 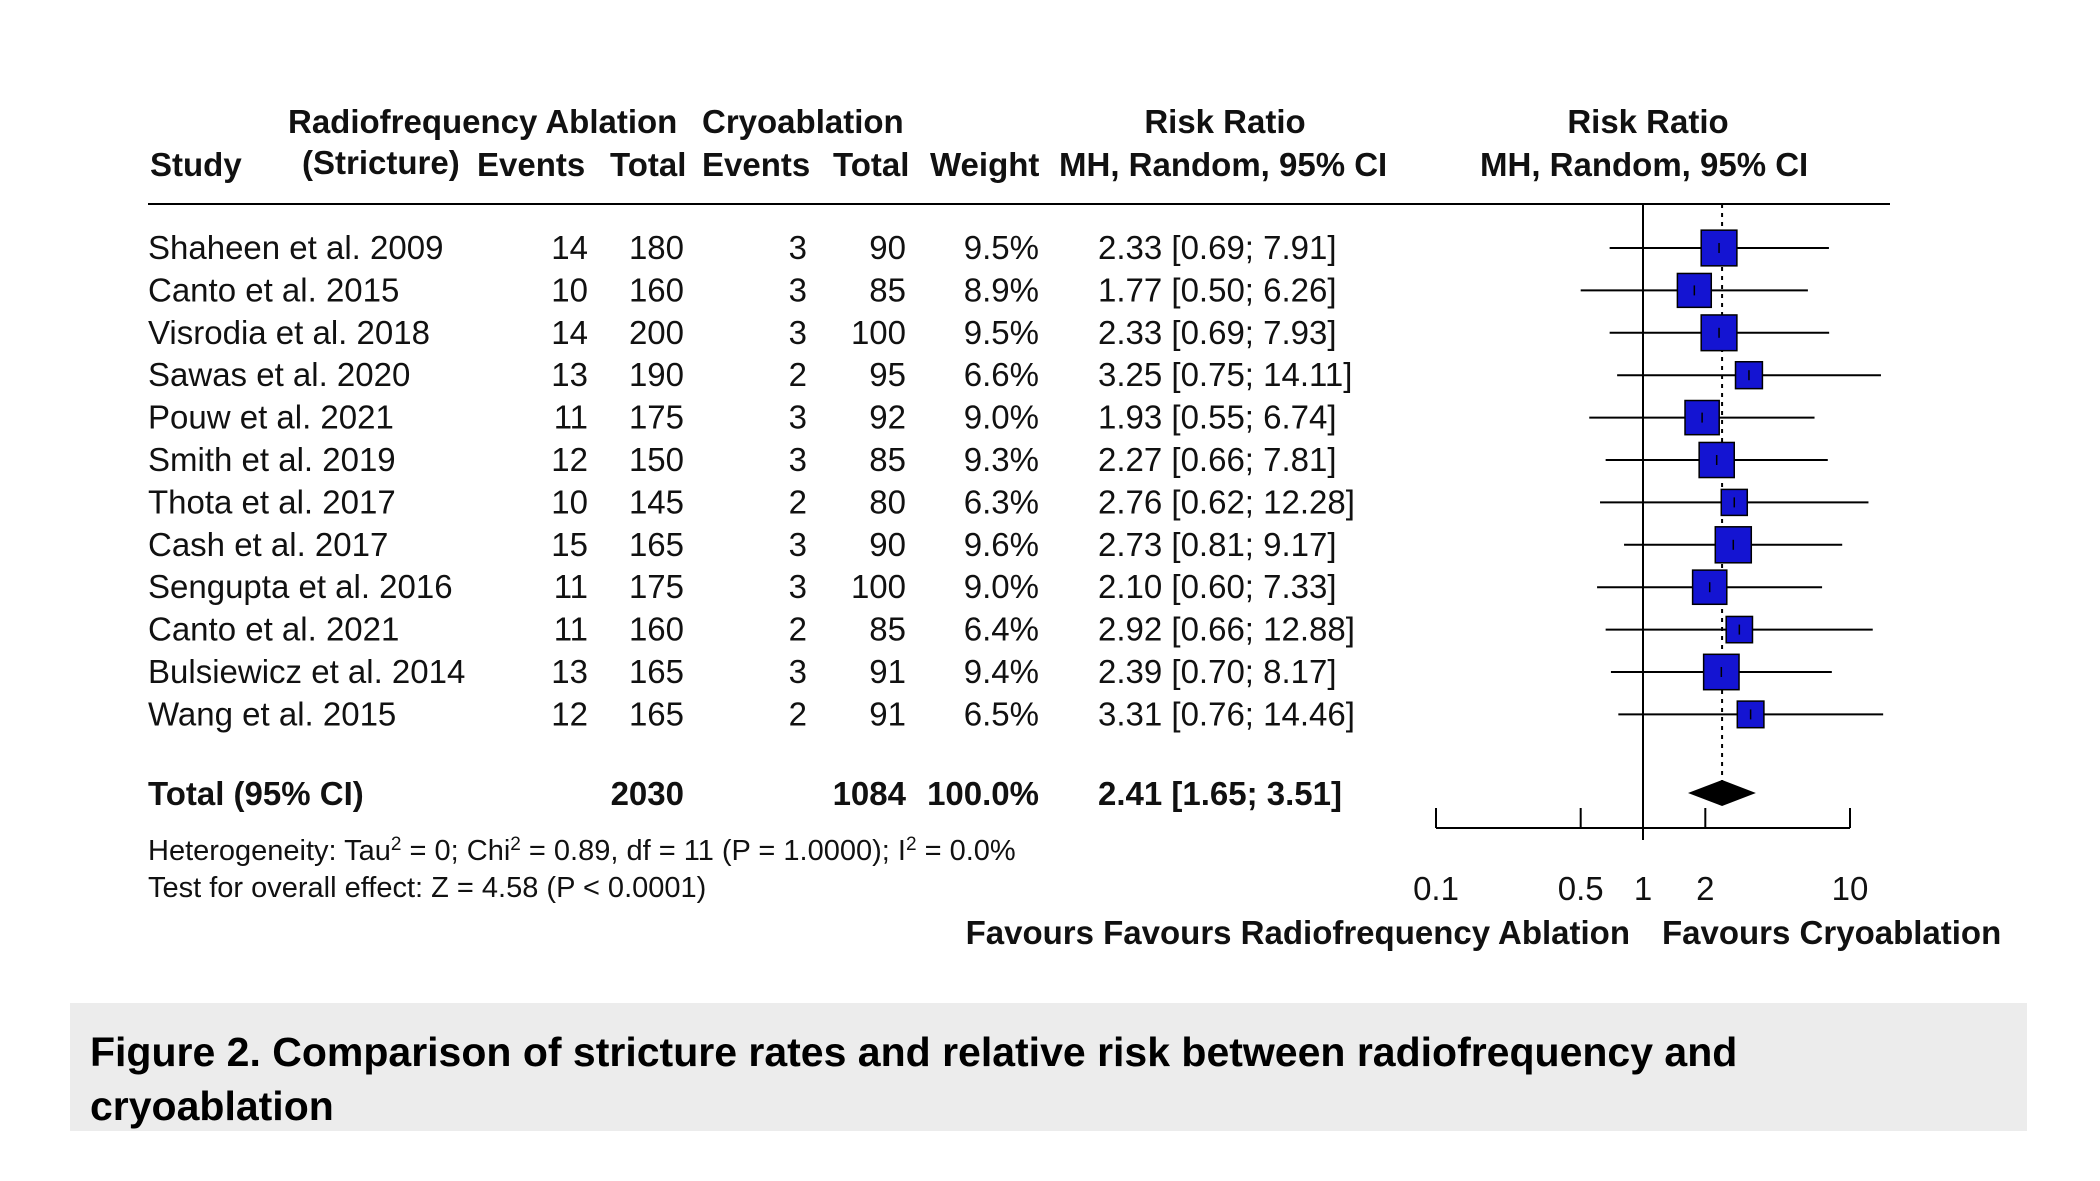 What do you see at coordinates (273, 289) in the screenshot?
I see `study-name: Canto et al. 2015` at bounding box center [273, 289].